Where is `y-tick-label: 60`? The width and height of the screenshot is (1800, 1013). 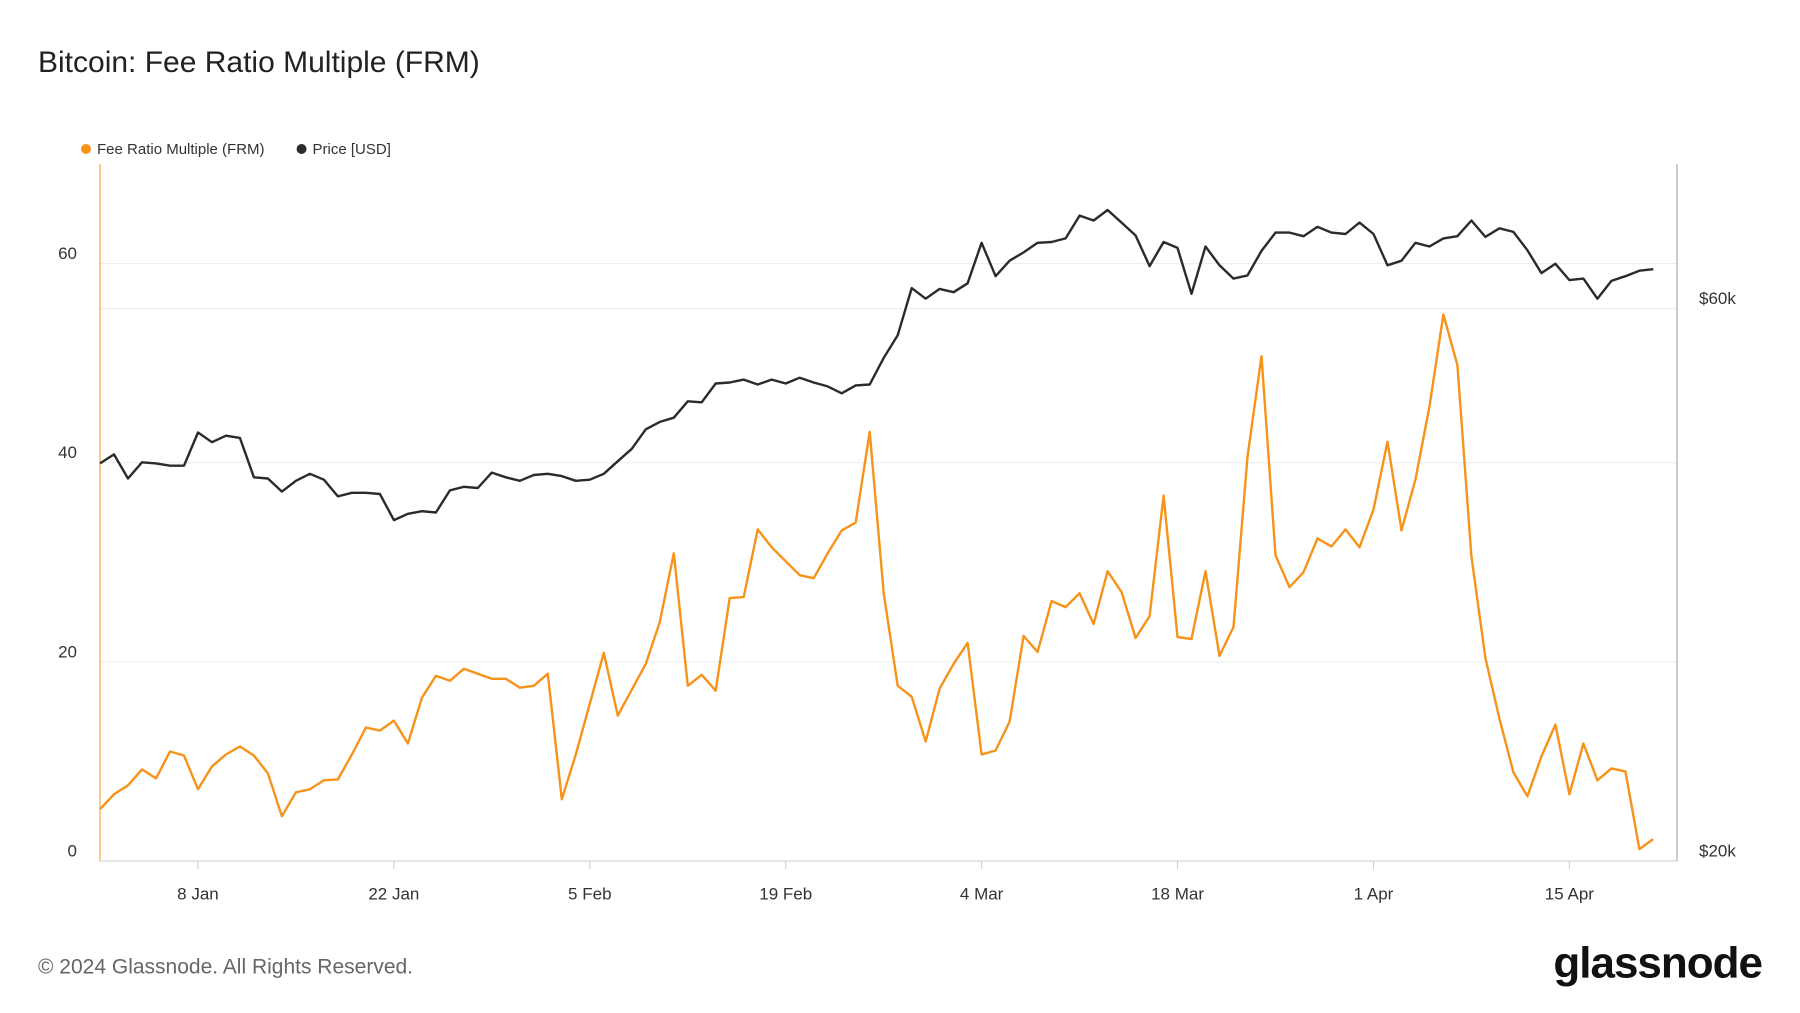 y-tick-label: 60 is located at coordinates (67, 253).